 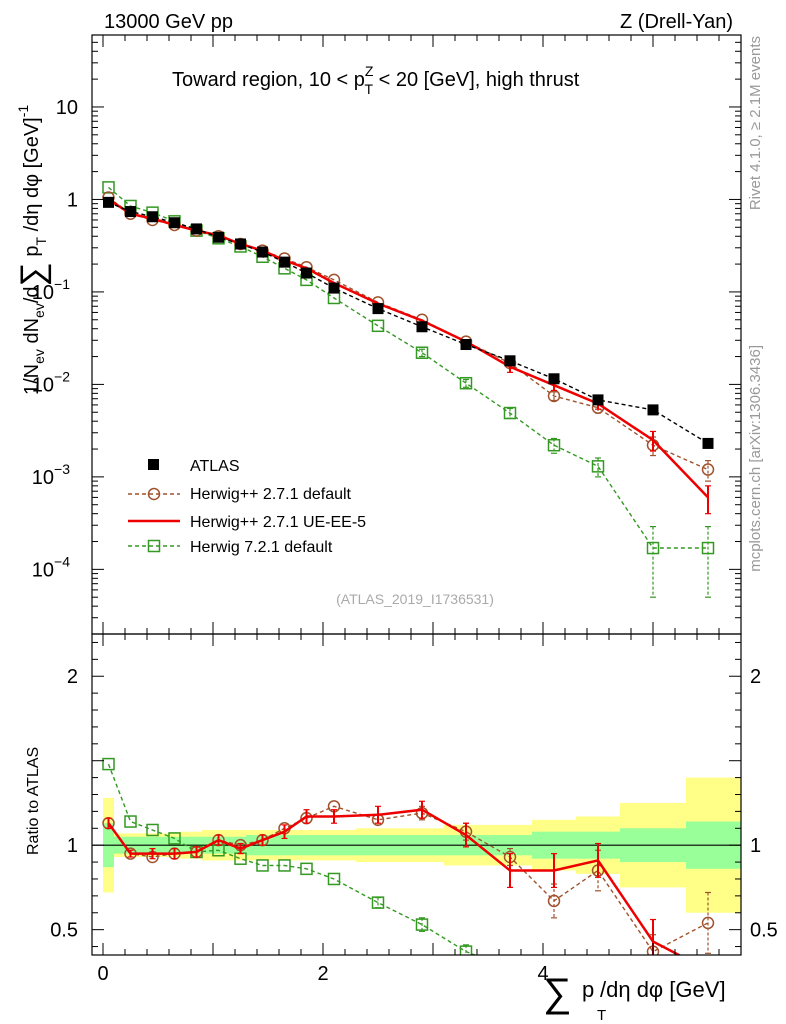 I want to click on main-y-tick-label: 10⁻¹, so click(x=51, y=290).